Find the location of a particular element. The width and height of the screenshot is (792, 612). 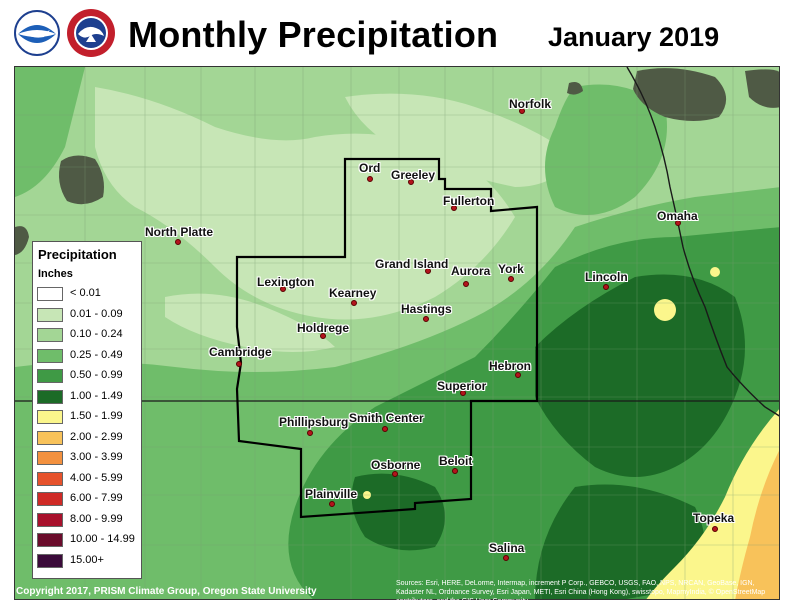

city-label-topeka: Topeka is located at coordinates (714, 518).